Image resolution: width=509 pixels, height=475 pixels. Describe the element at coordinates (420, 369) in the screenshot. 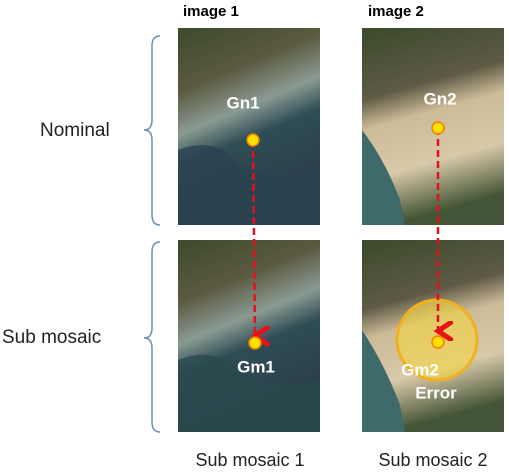

I see `point-label: Gm2` at that location.